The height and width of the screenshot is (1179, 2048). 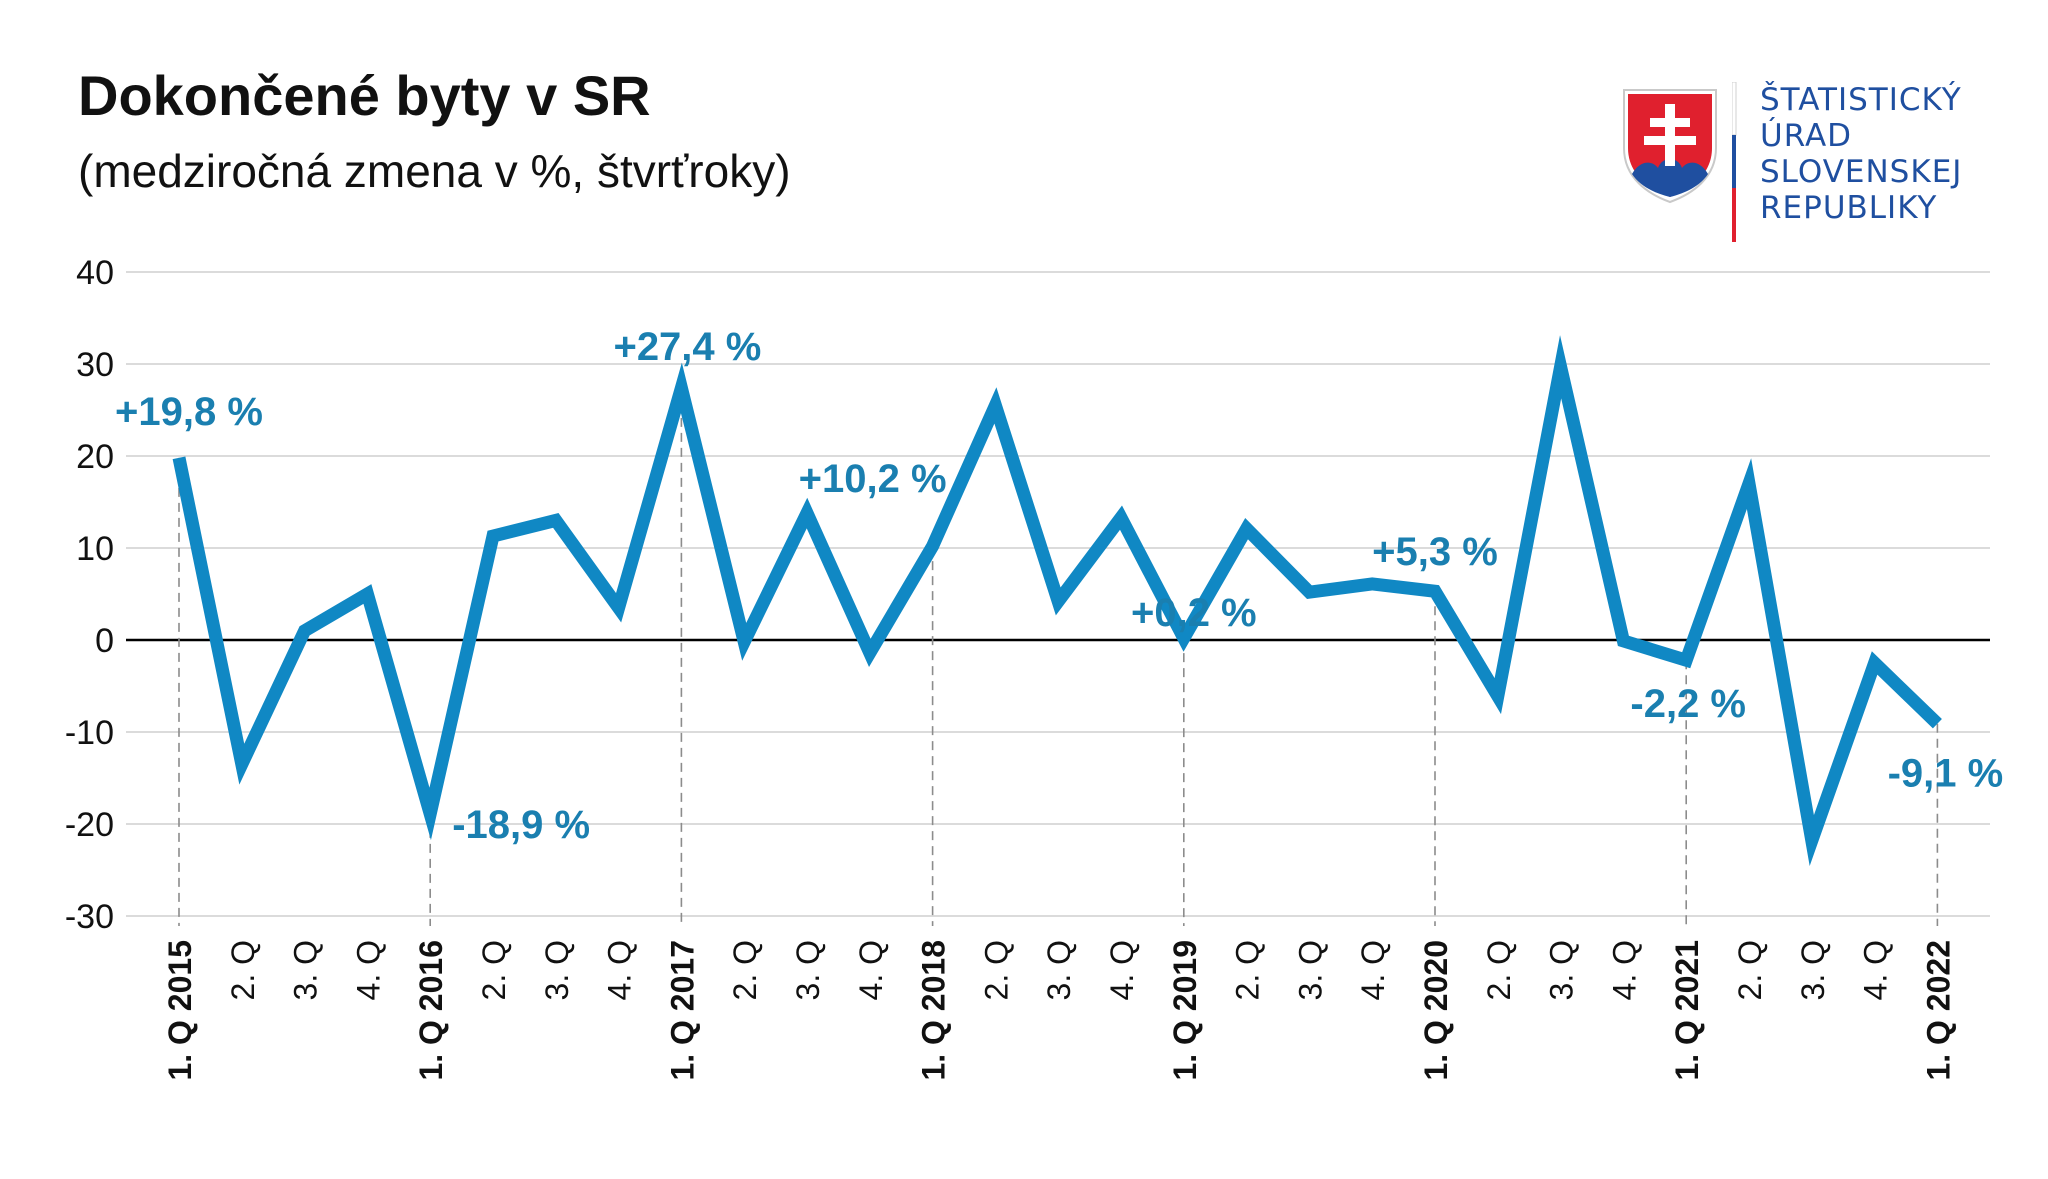 What do you see at coordinates (189, 412) in the screenshot?
I see `data-label: +19,8 %` at bounding box center [189, 412].